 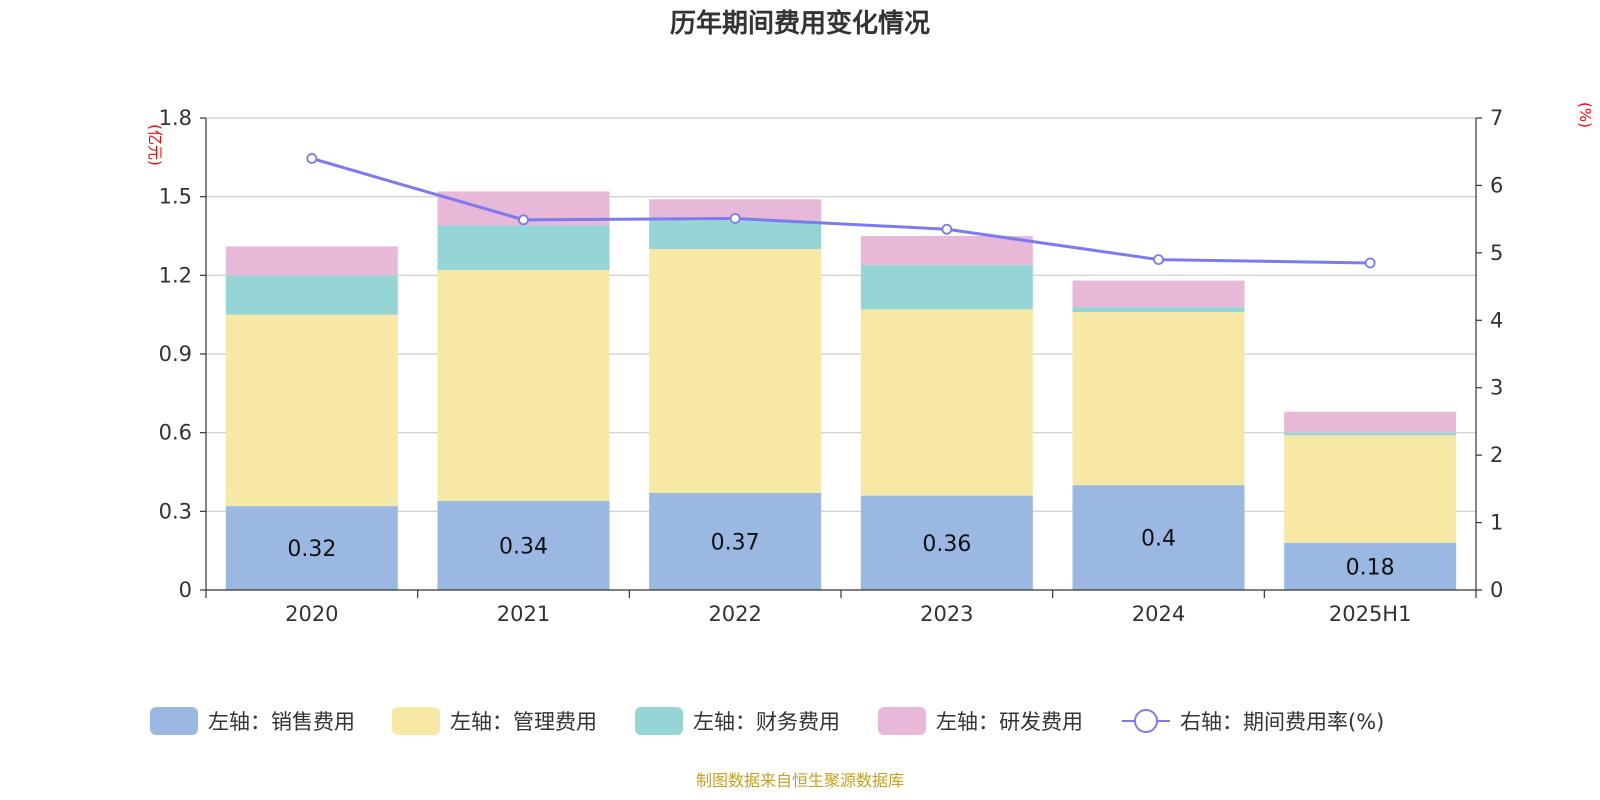 I want to click on bar-data-label: 0.18, so click(x=1370, y=567).